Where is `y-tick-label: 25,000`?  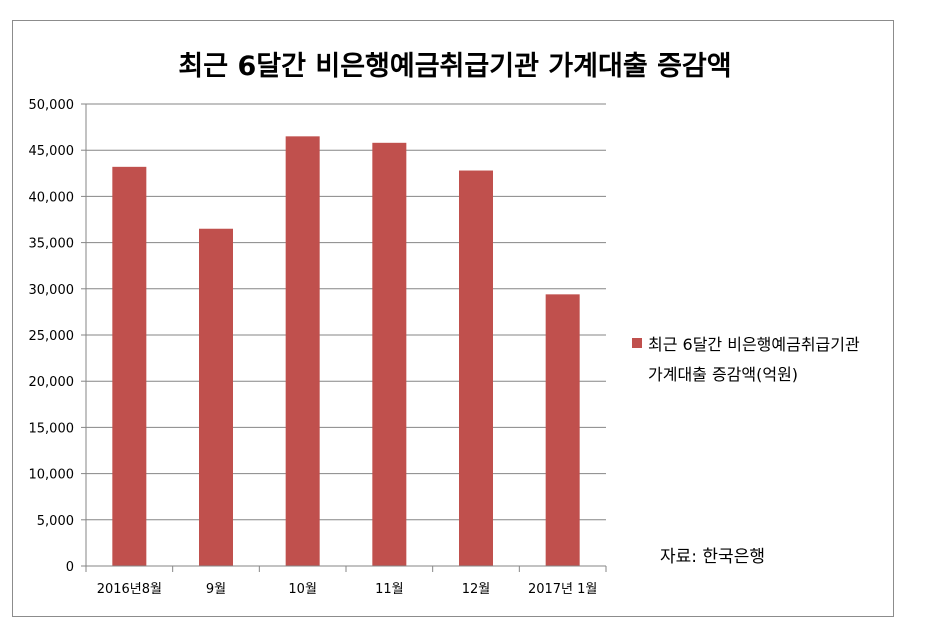
y-tick-label: 25,000 is located at coordinates (52, 336).